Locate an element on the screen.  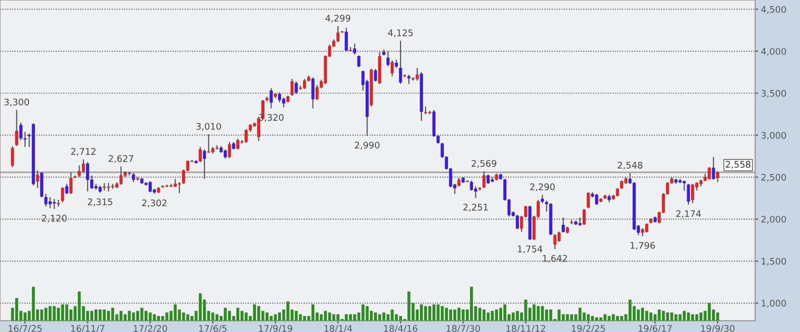
y-tick-label: 2,500 is located at coordinates (773, 178).